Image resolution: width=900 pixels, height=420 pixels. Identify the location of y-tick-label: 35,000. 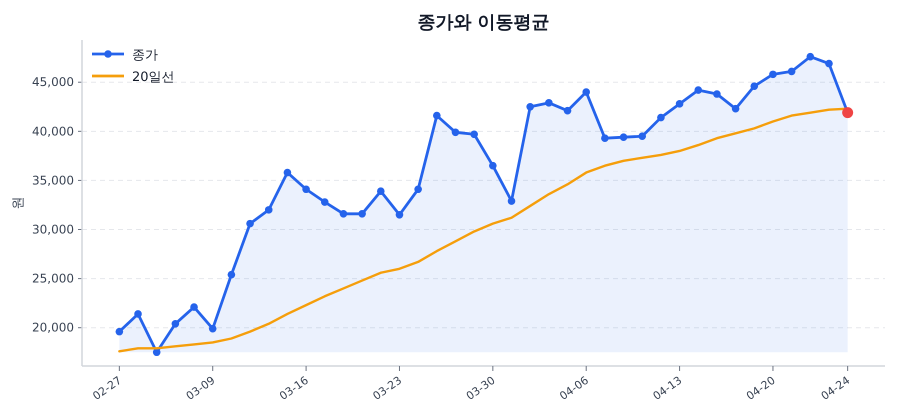
(53, 180).